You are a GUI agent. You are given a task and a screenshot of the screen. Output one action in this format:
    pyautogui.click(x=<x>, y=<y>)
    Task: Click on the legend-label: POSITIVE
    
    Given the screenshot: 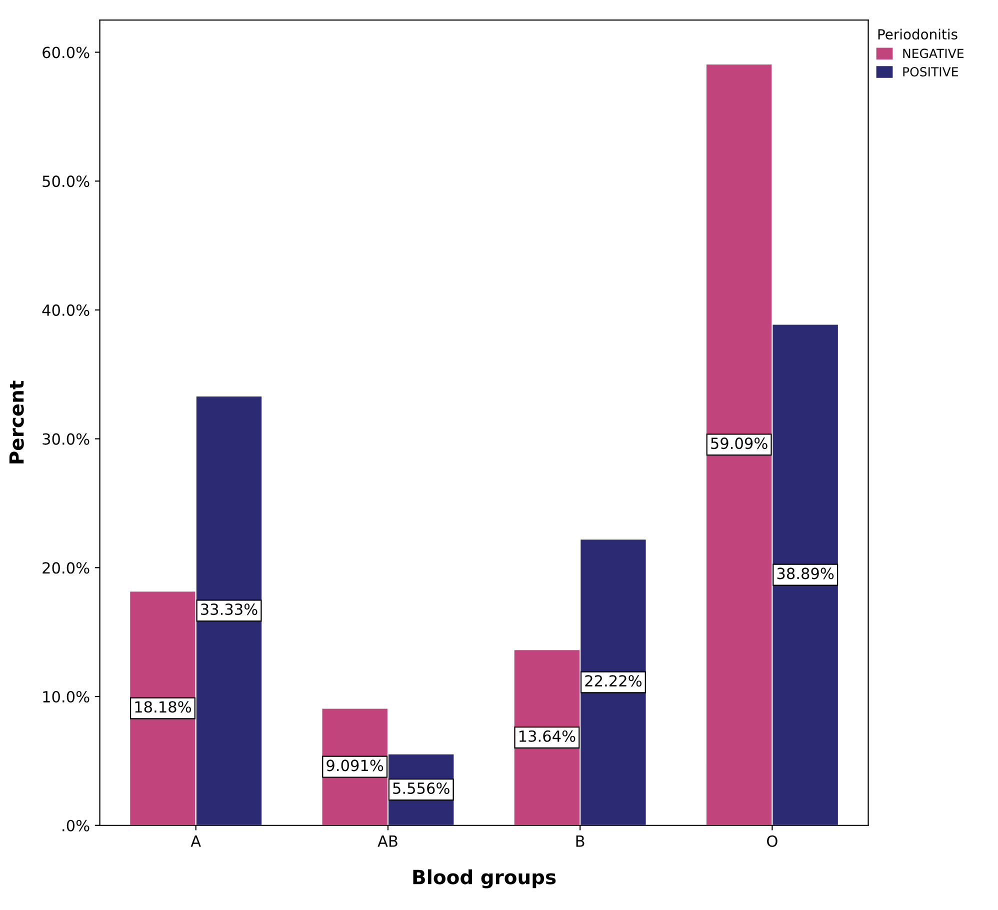 What is the action you would take?
    pyautogui.click(x=930, y=71)
    